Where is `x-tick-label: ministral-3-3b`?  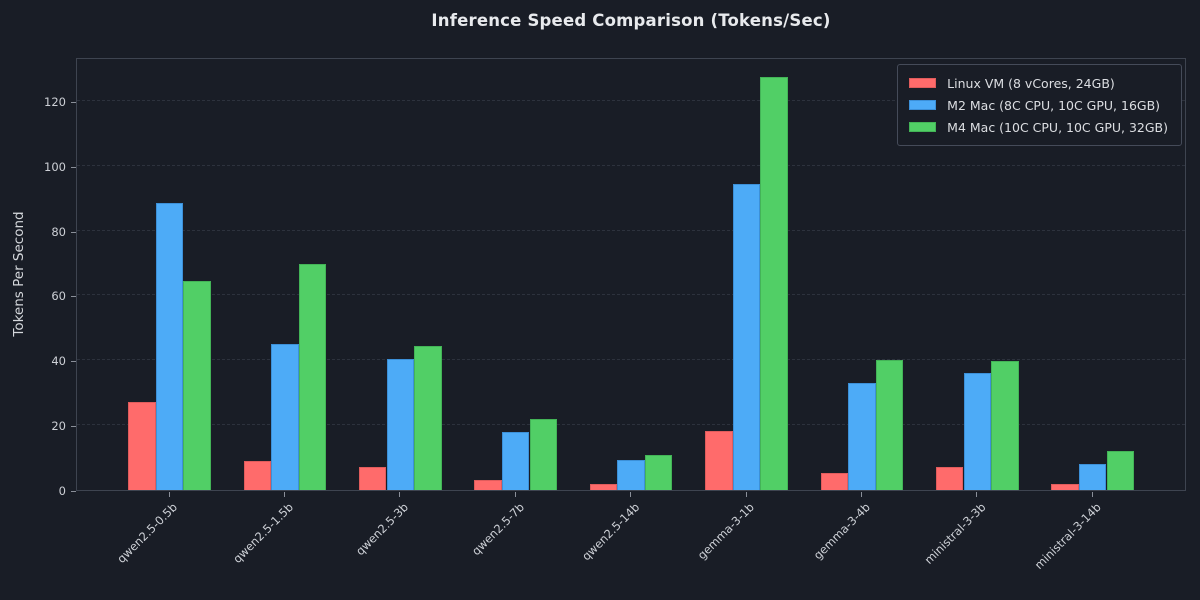
x-tick-label: ministral-3-3b is located at coordinates (955, 533).